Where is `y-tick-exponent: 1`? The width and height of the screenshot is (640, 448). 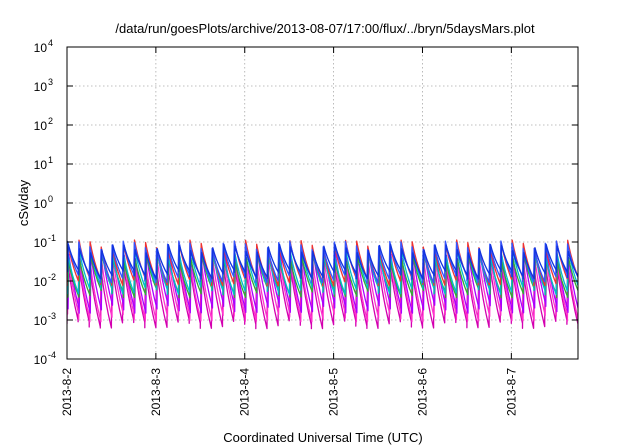 y-tick-exponent: 1 is located at coordinates (50, 160).